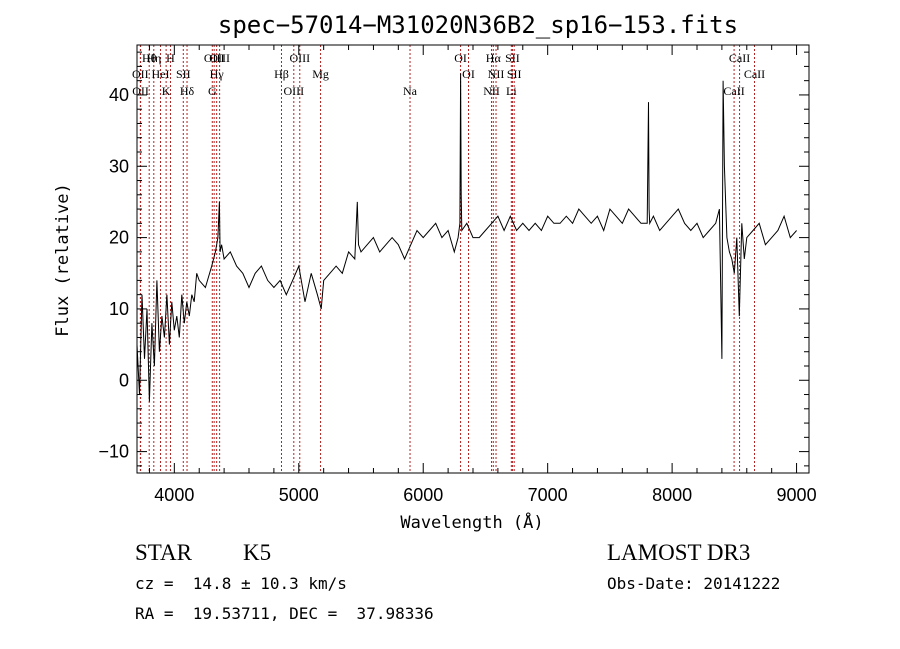  What do you see at coordinates (124, 380) in the screenshot?
I see `y-tick-label: 0` at bounding box center [124, 380].